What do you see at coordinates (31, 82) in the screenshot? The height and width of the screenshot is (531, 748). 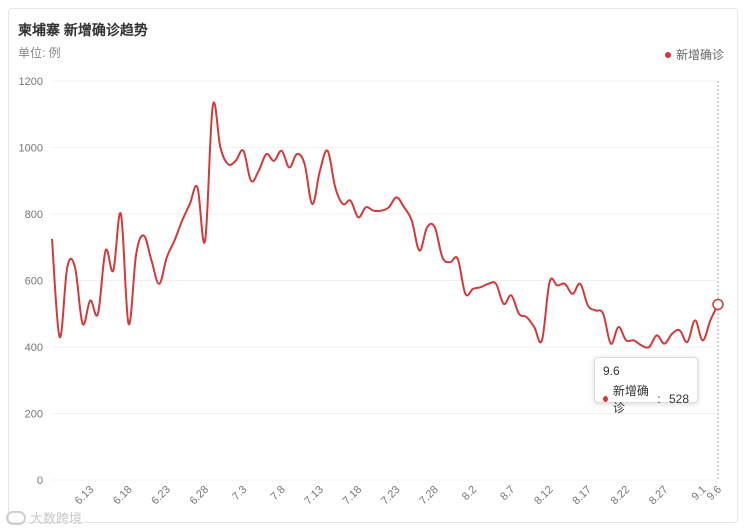 I see `y-tick-label: 1200` at bounding box center [31, 82].